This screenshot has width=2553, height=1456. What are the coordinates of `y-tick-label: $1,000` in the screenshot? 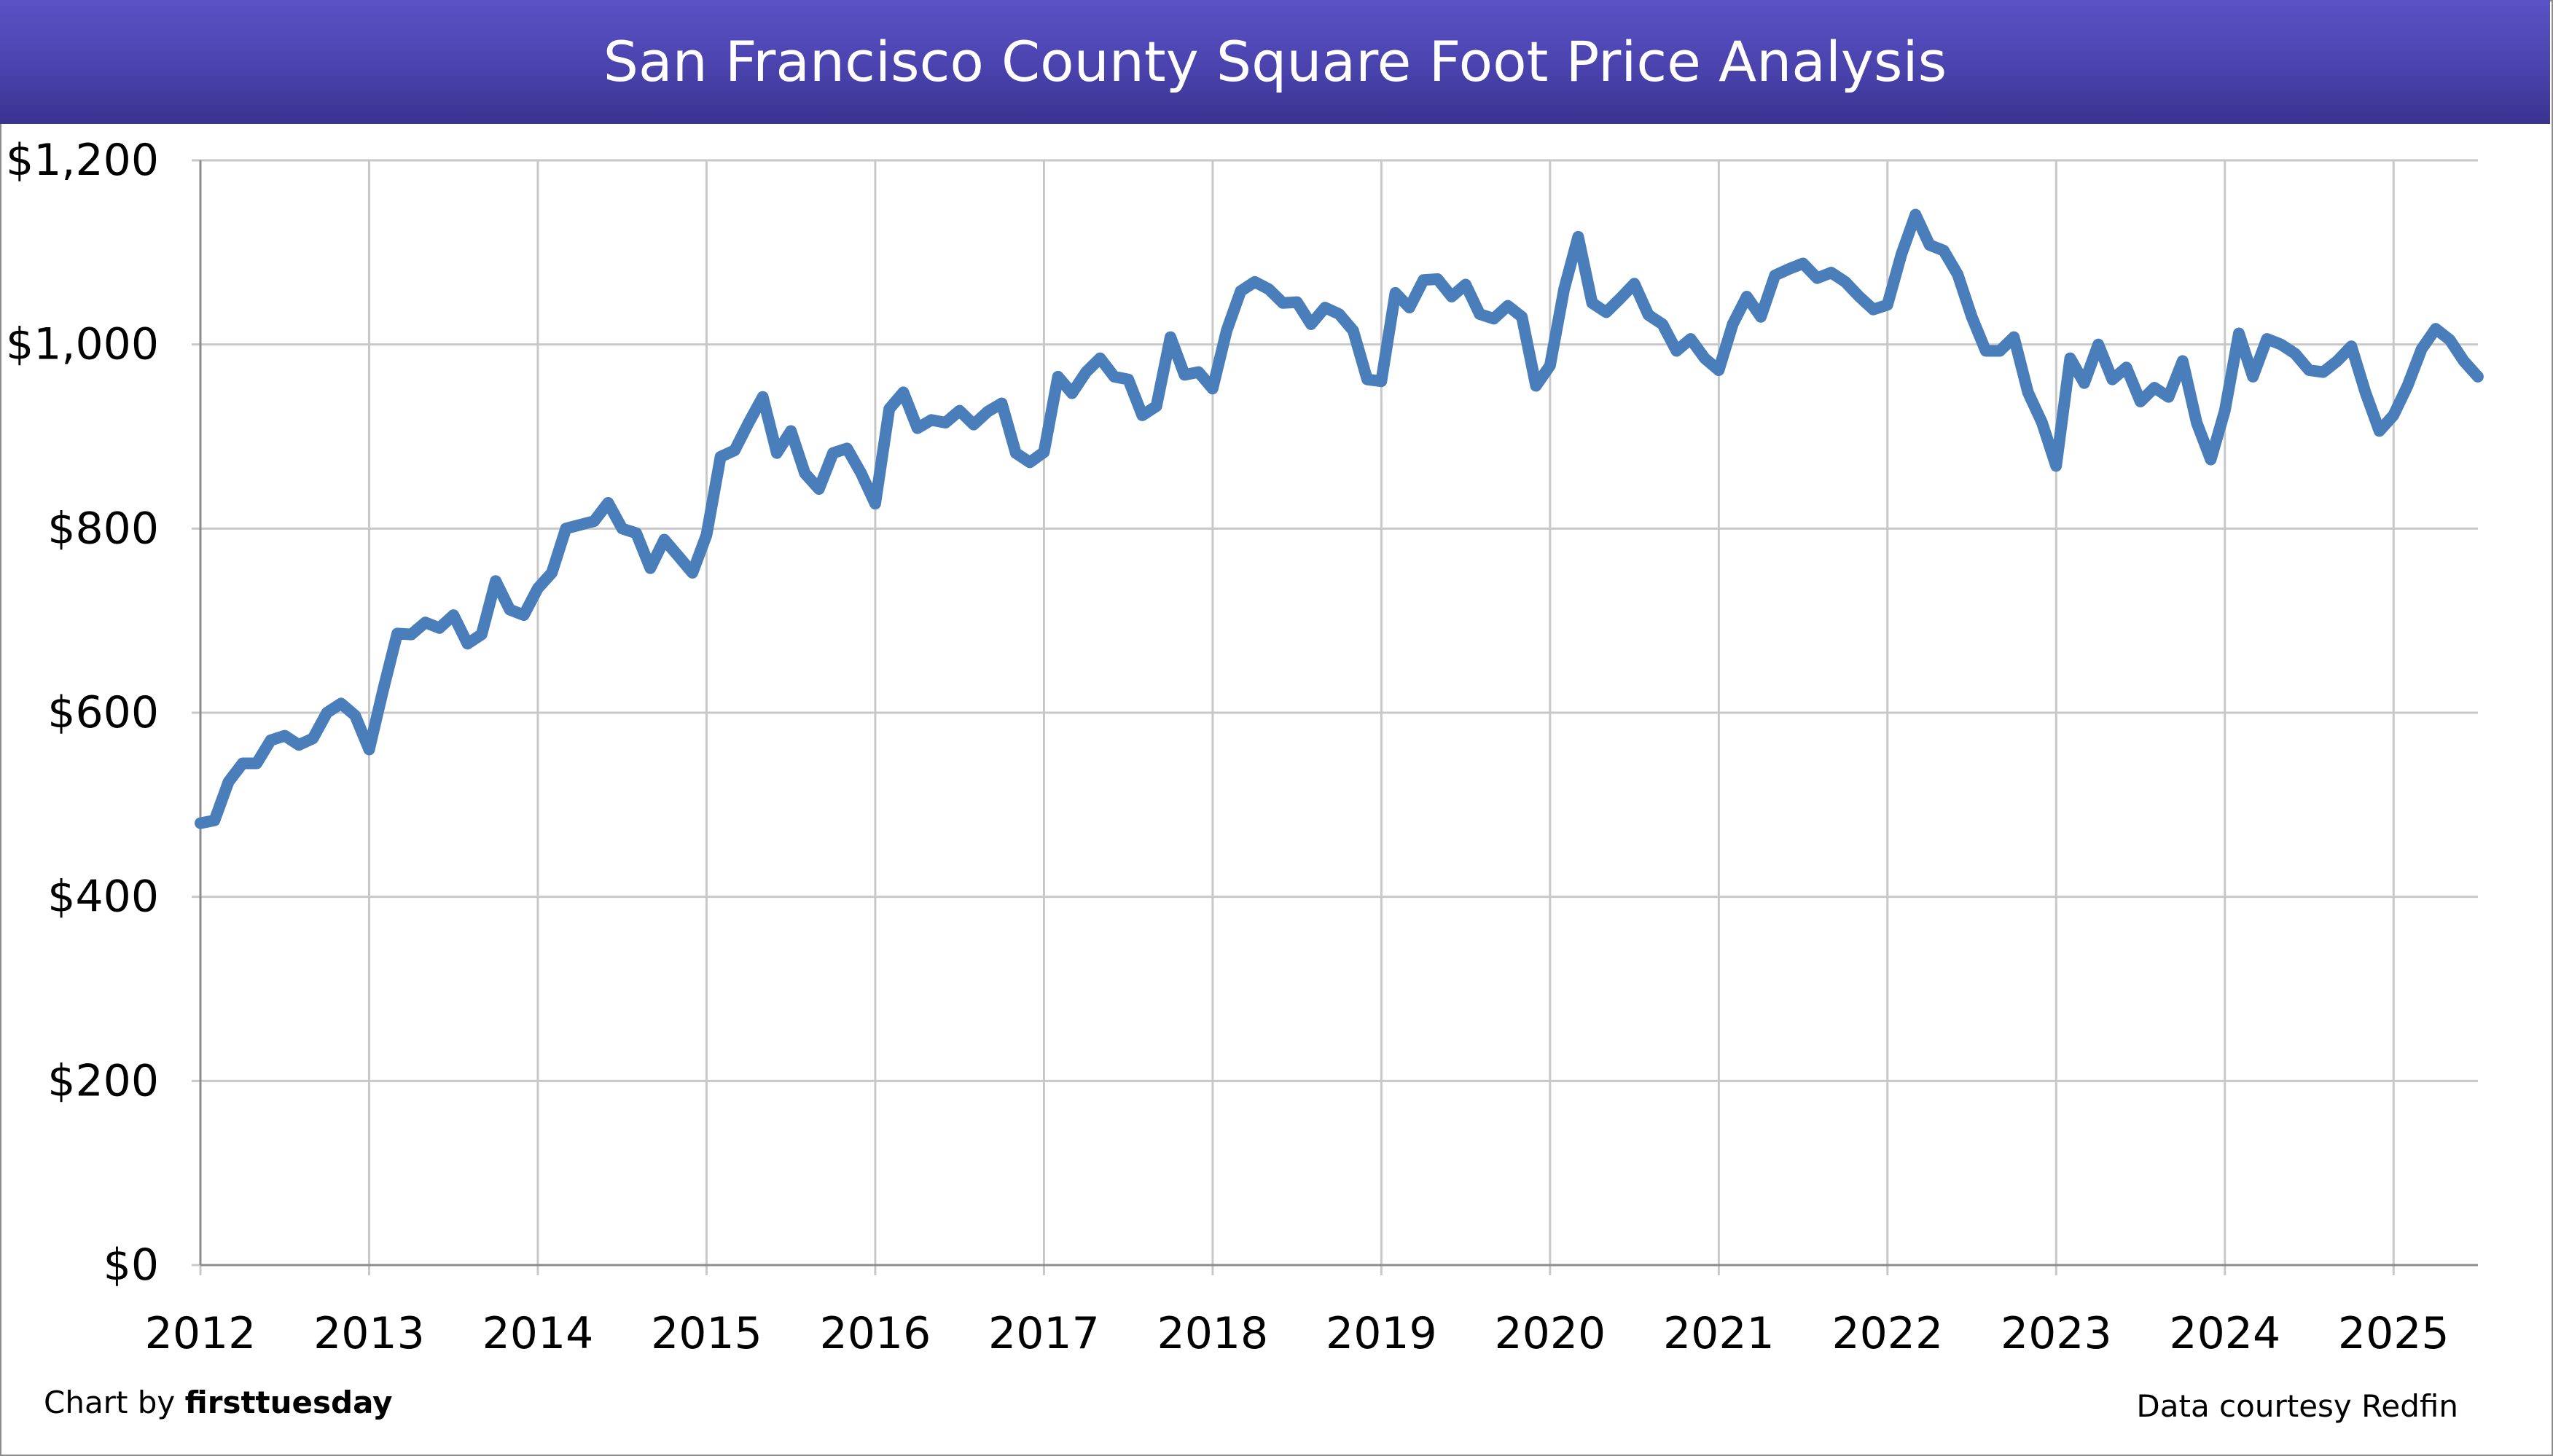 It's located at (83, 344).